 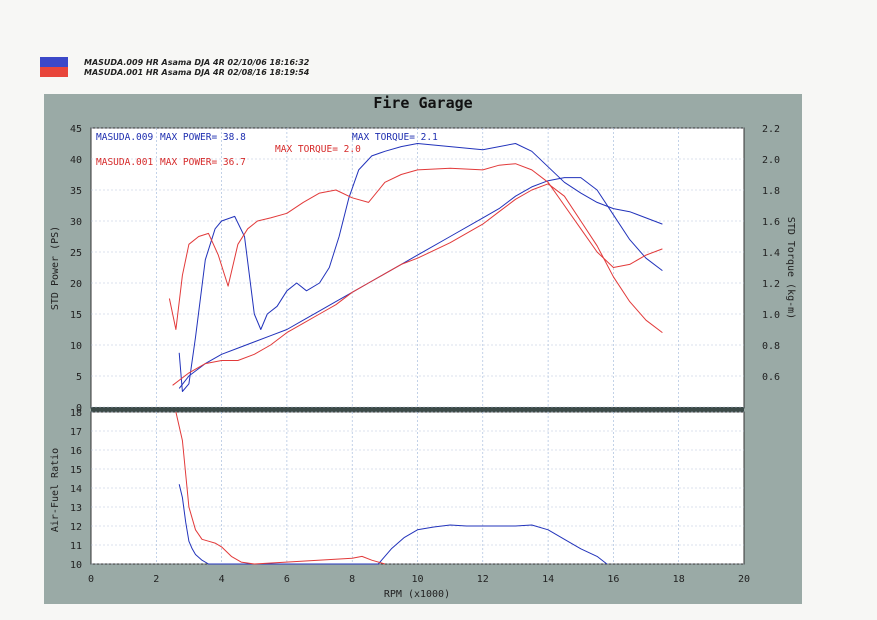 I want to click on run-swatch-blue, so click(x=54, y=62).